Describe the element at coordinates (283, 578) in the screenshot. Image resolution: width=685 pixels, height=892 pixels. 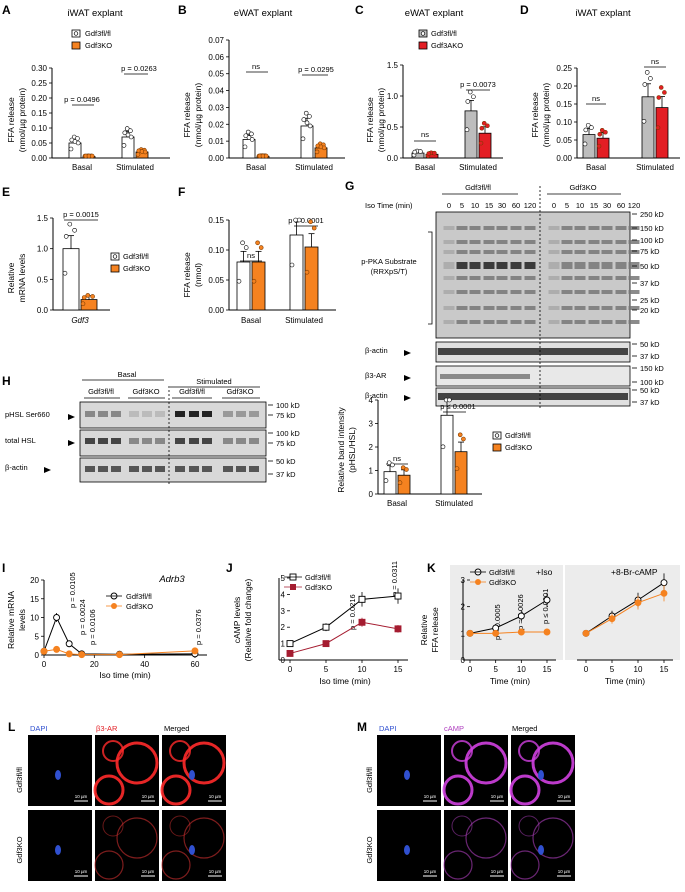
I see `ytick-label: 5` at that location.